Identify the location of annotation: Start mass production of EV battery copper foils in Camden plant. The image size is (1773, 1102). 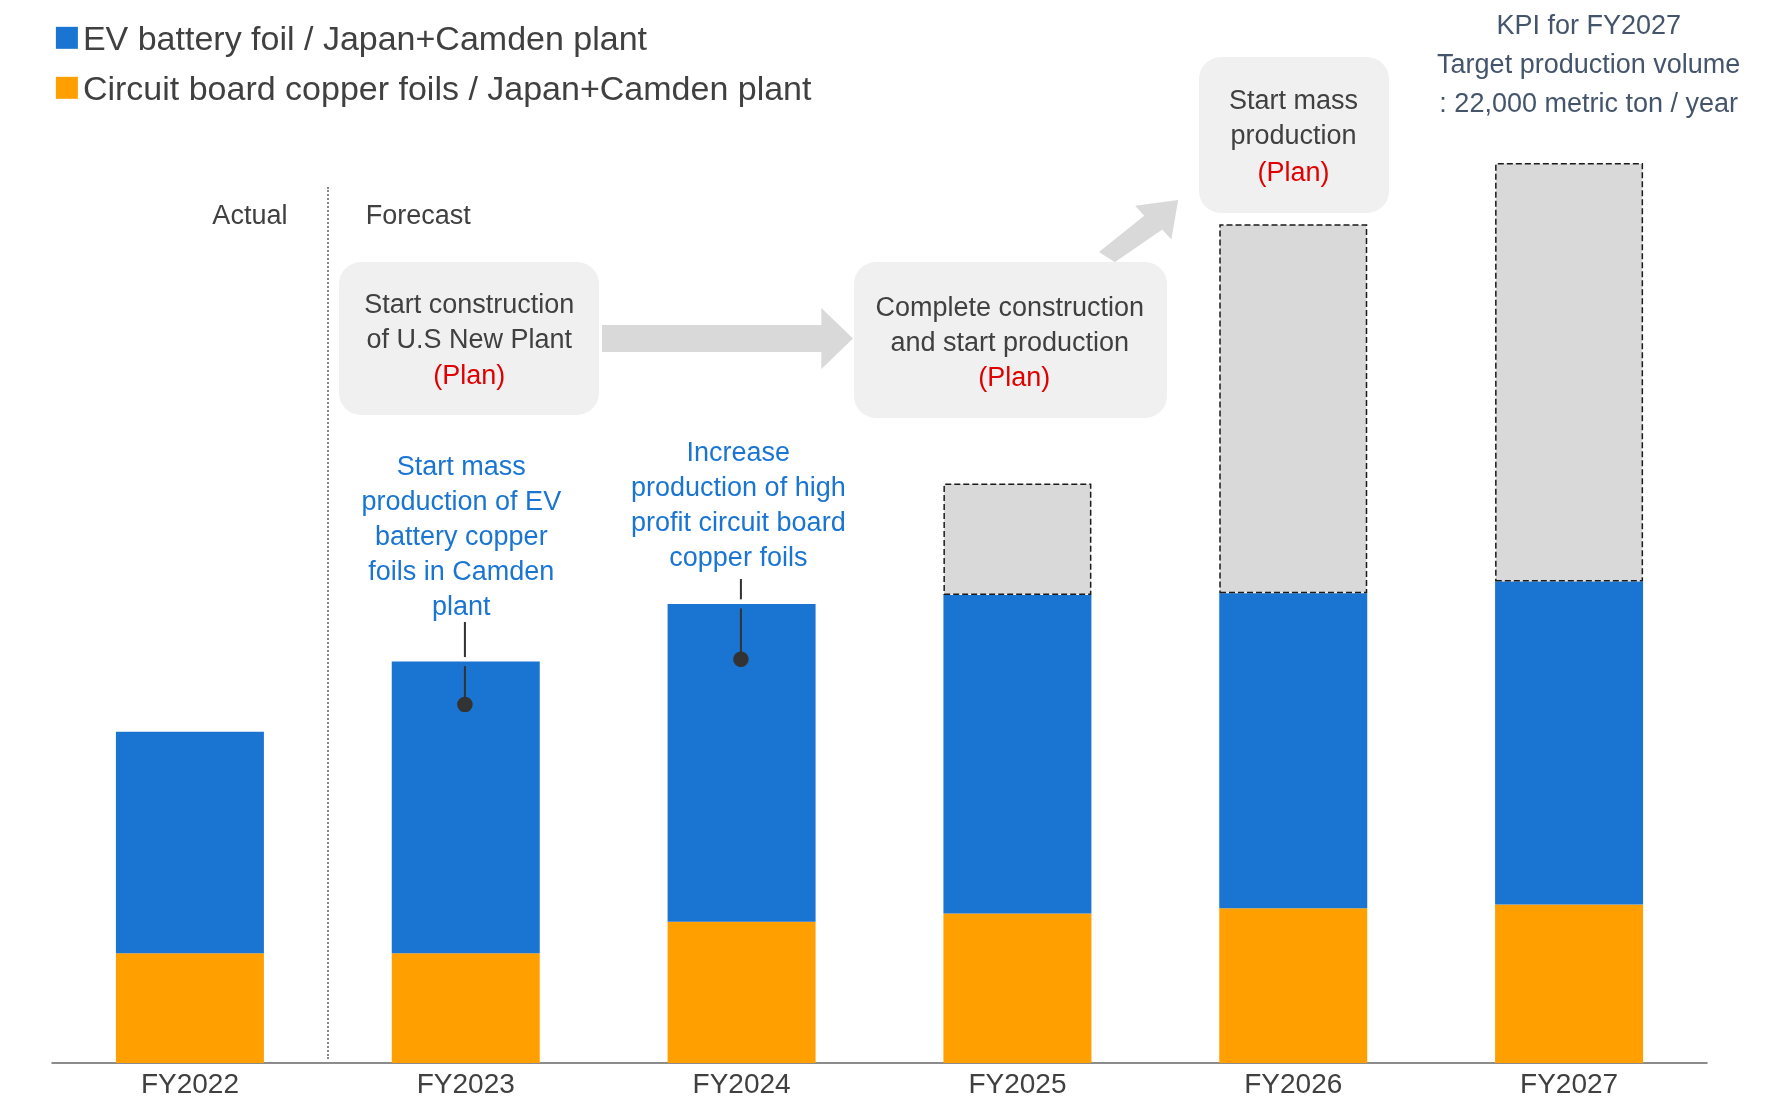
(461, 536).